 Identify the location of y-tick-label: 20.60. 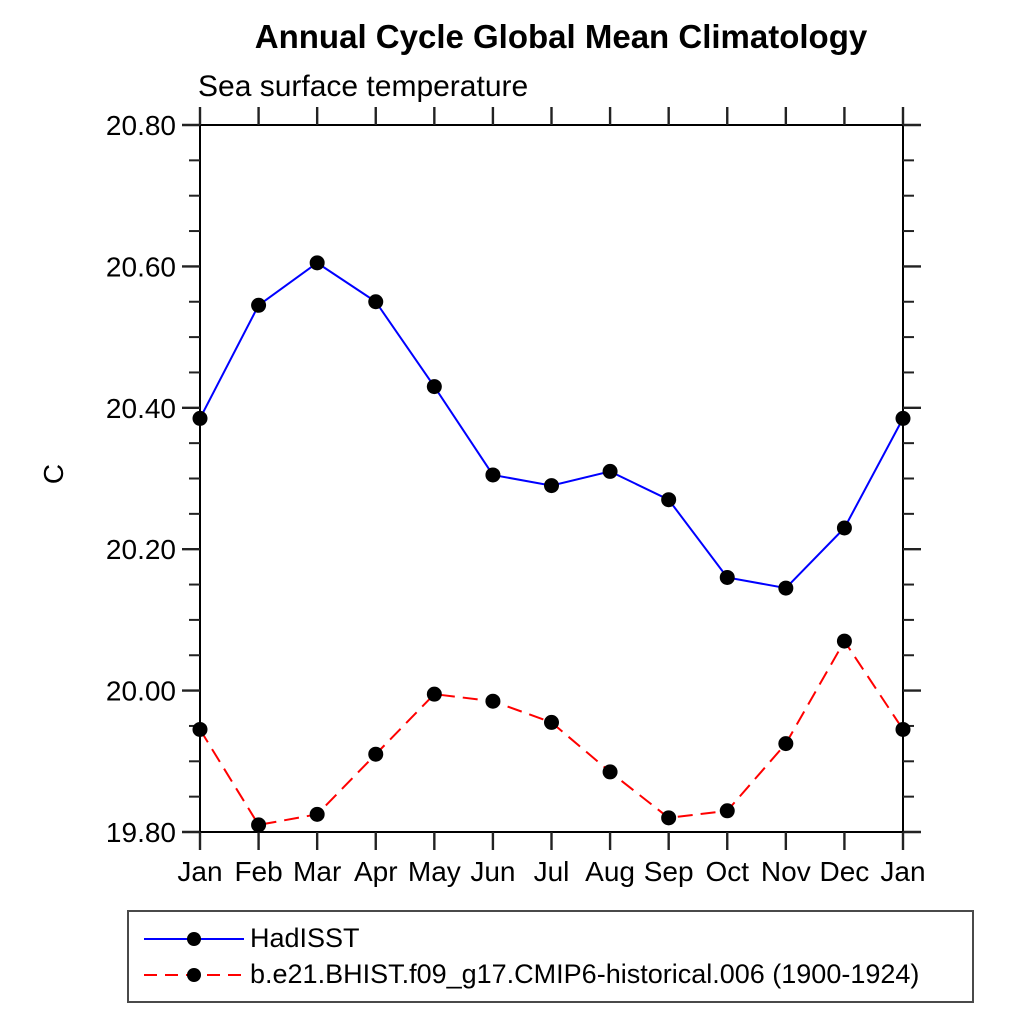
(141, 266).